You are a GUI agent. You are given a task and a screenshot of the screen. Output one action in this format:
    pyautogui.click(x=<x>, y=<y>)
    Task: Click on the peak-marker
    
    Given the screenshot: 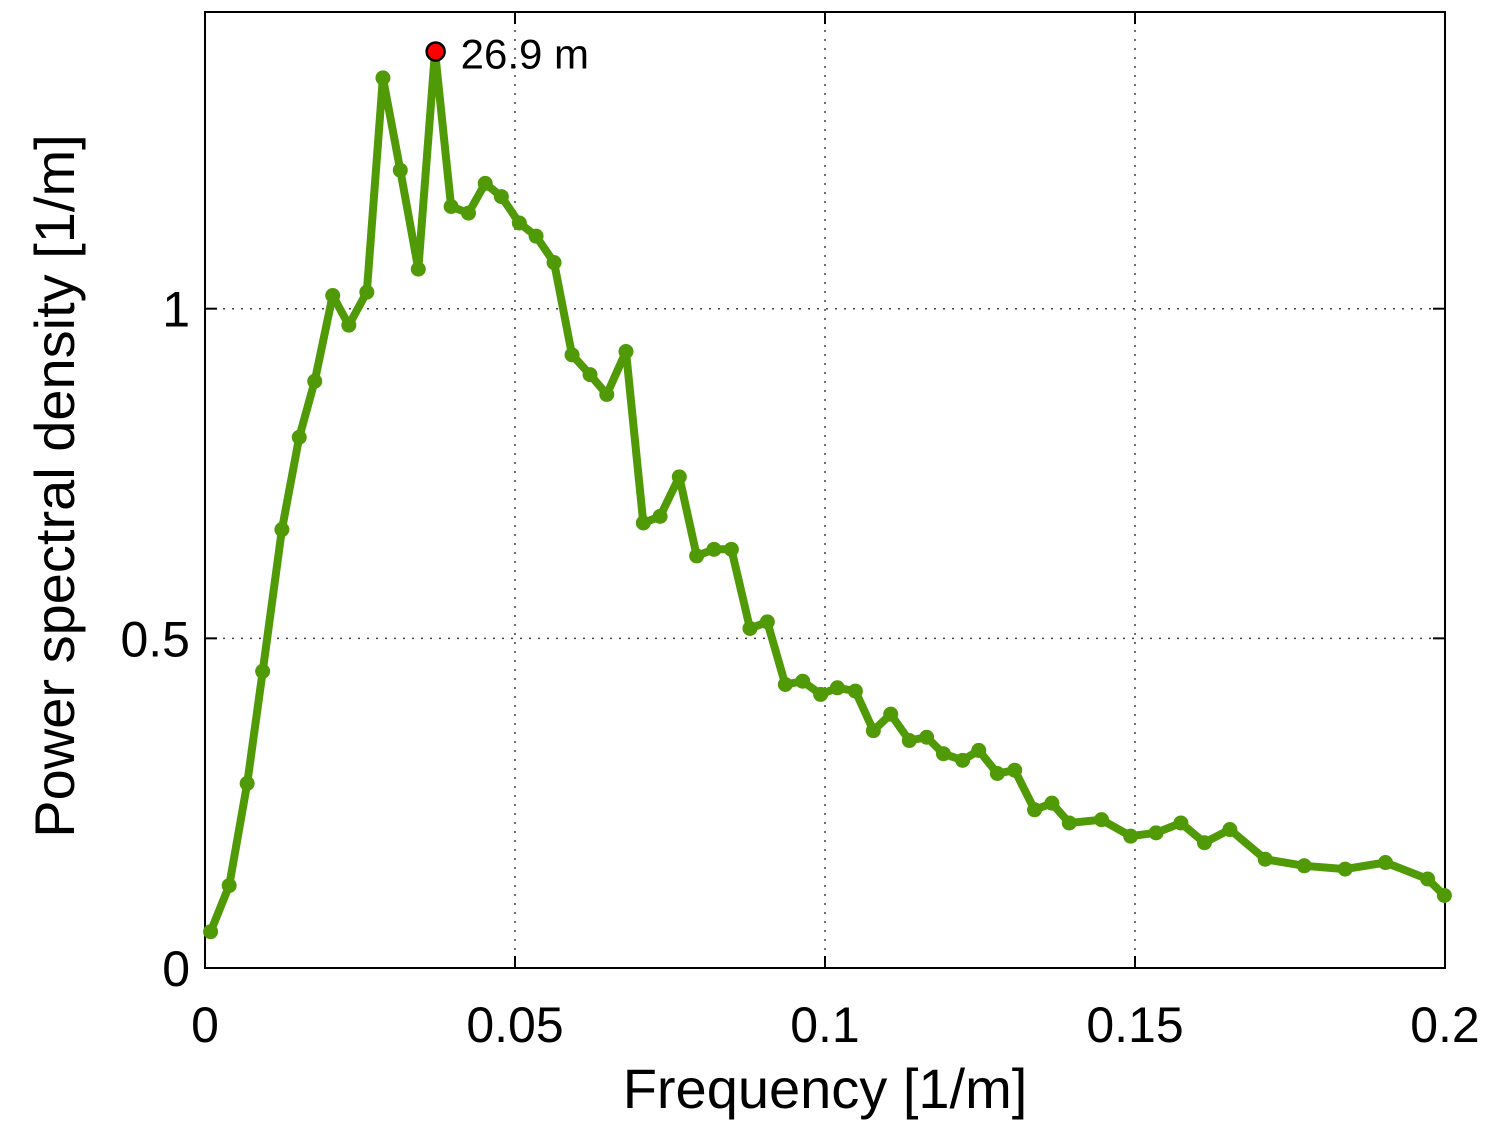 What is the action you would take?
    pyautogui.click(x=435, y=51)
    